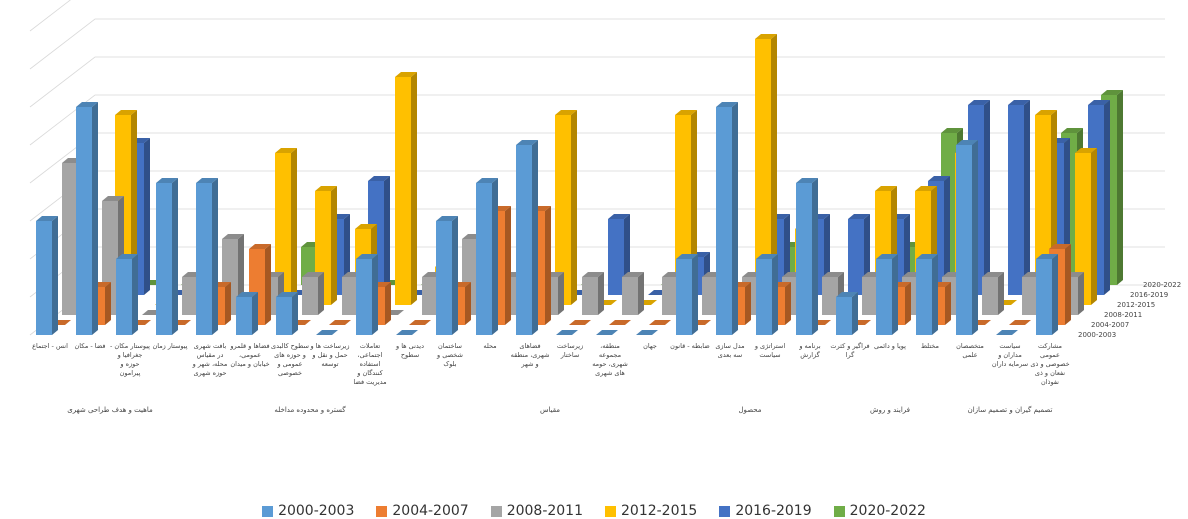 Image resolution: width=1188 pixels, height=519 pixels. Describe the element at coordinates (890, 346) in the screenshot. I see `x-tick-label: پویا و دائمی` at that location.